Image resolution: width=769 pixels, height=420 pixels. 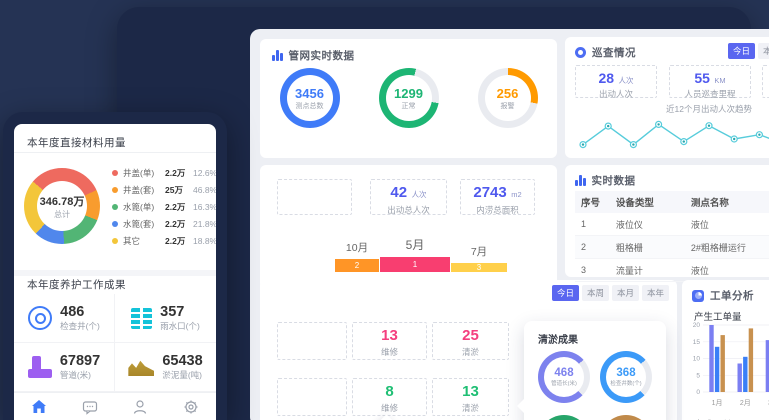 I want to click on ring-well-count: 368 检查井数(个), so click(x=626, y=377).